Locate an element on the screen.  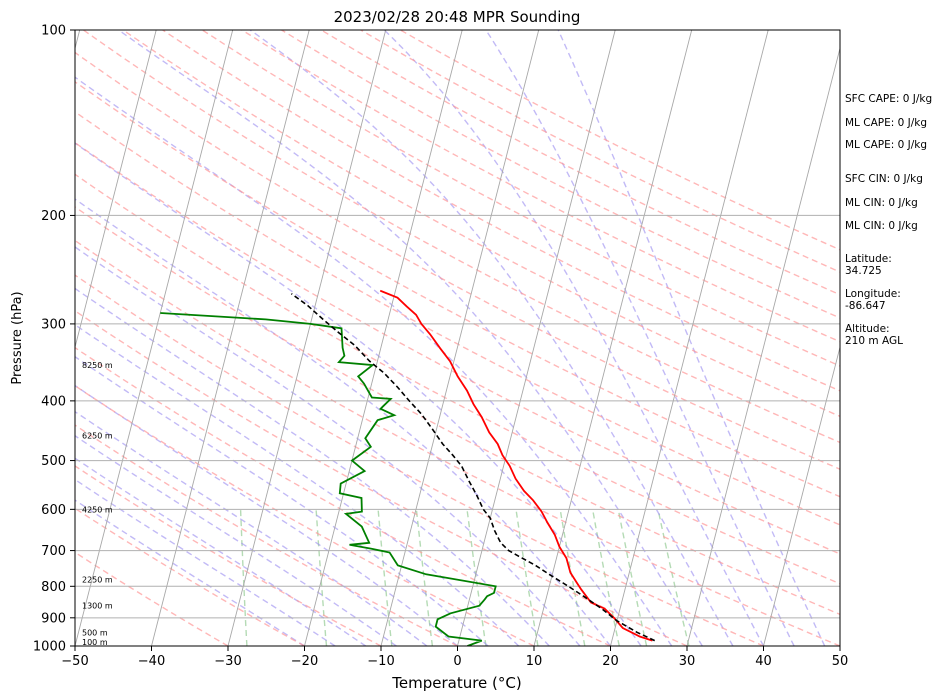
height-label: 500 m is located at coordinates (95, 632).